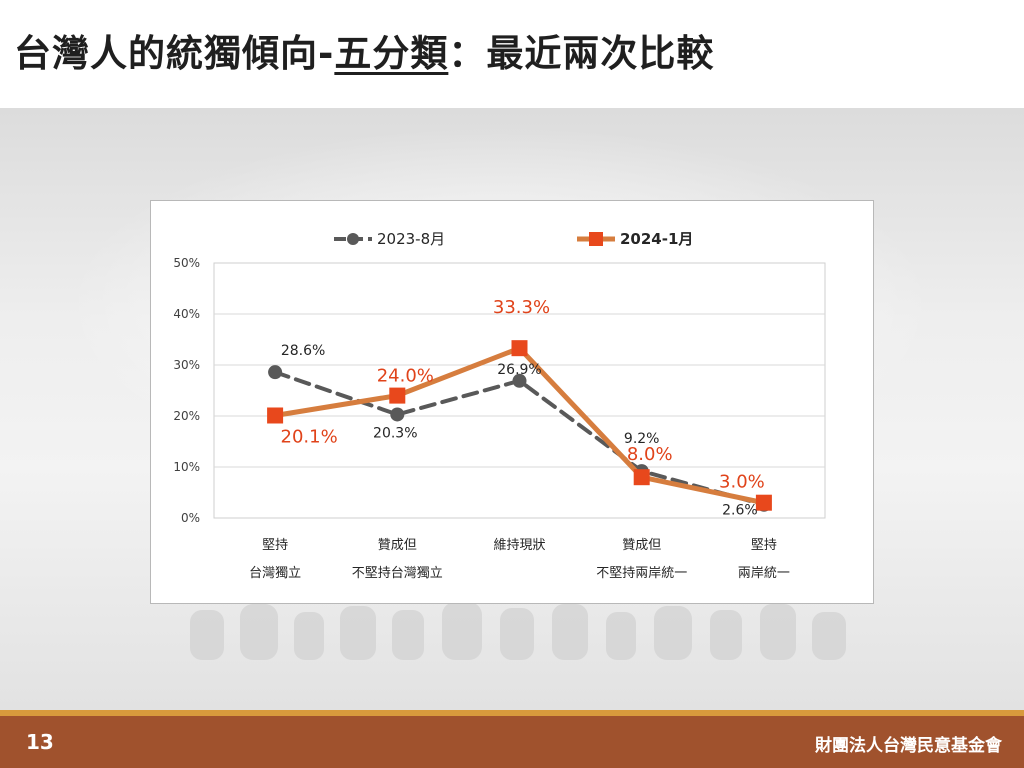 The width and height of the screenshot is (1024, 768). I want to click on title-prefix: 台灣人的統獨傾向-, so click(174, 53).